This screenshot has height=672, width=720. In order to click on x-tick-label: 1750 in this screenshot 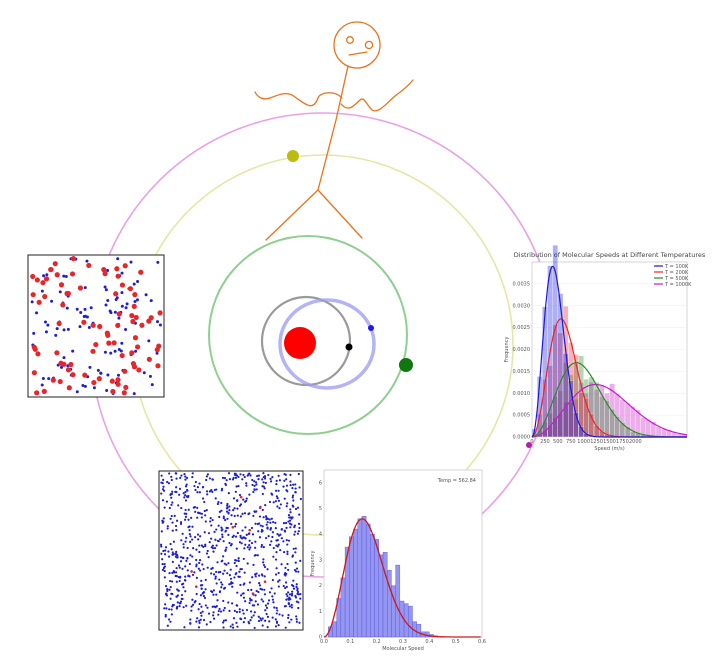, I will do `click(622, 442)`.